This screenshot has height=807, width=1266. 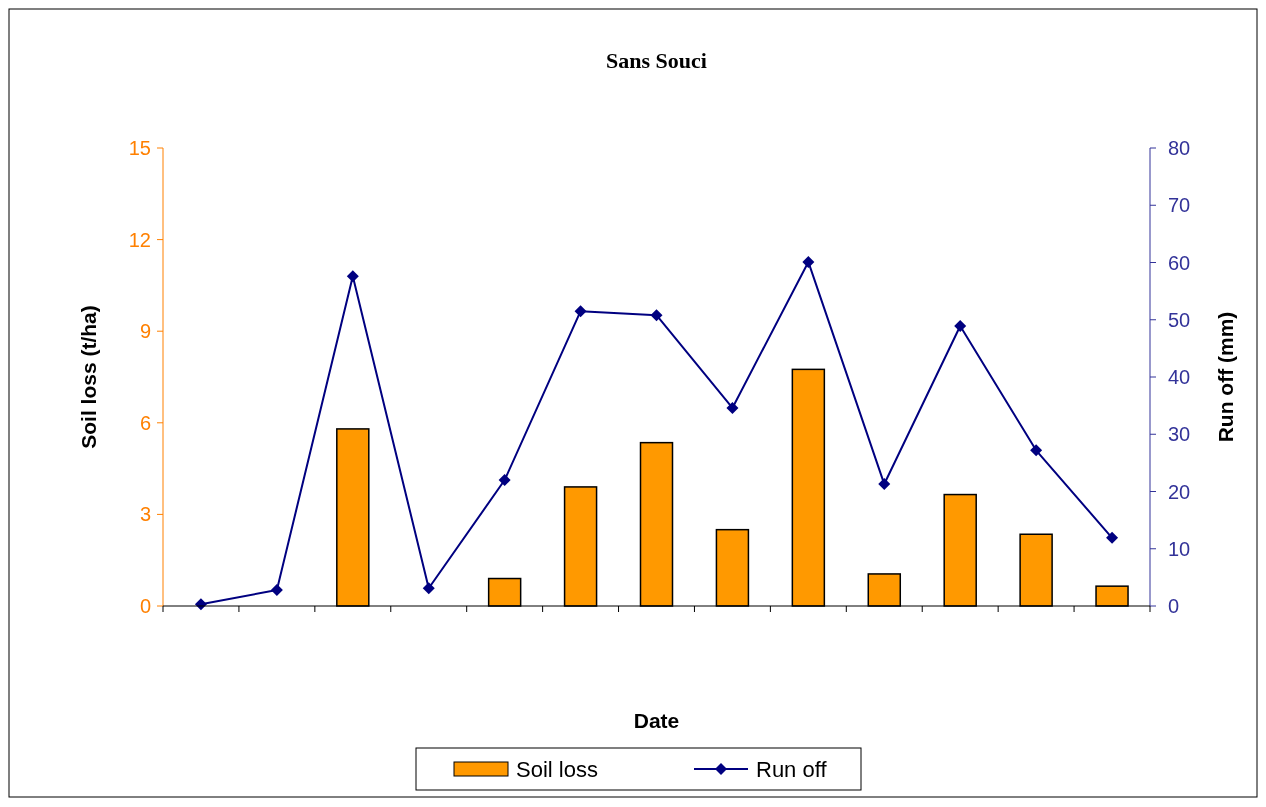 I want to click on y2-axis-title: Run off (mm), so click(x=1225, y=377).